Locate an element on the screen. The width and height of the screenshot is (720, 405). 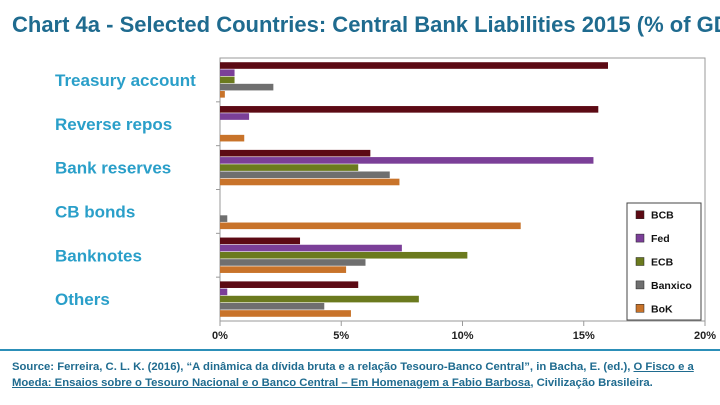
legend-label-fed: Fed is located at coordinates (660, 239).